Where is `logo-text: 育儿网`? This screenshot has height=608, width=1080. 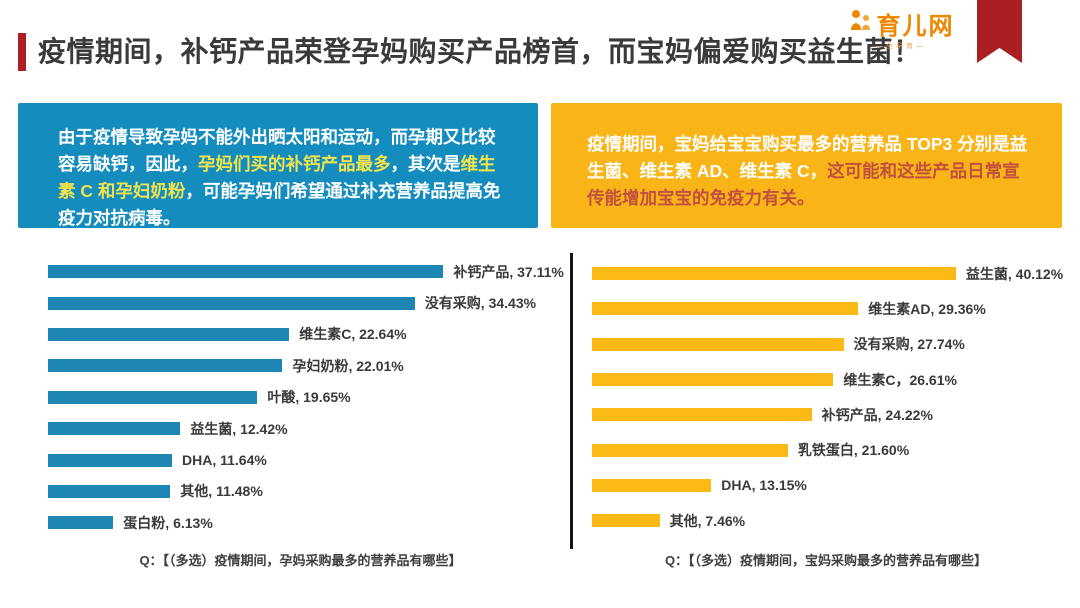
logo-text: 育儿网 is located at coordinates (915, 26).